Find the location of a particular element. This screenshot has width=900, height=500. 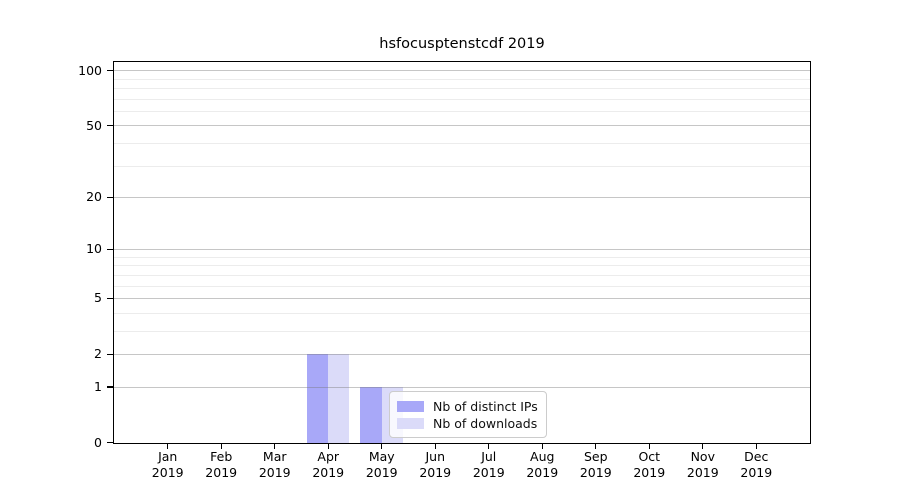

x-tick-mark-may is located at coordinates (382, 446).